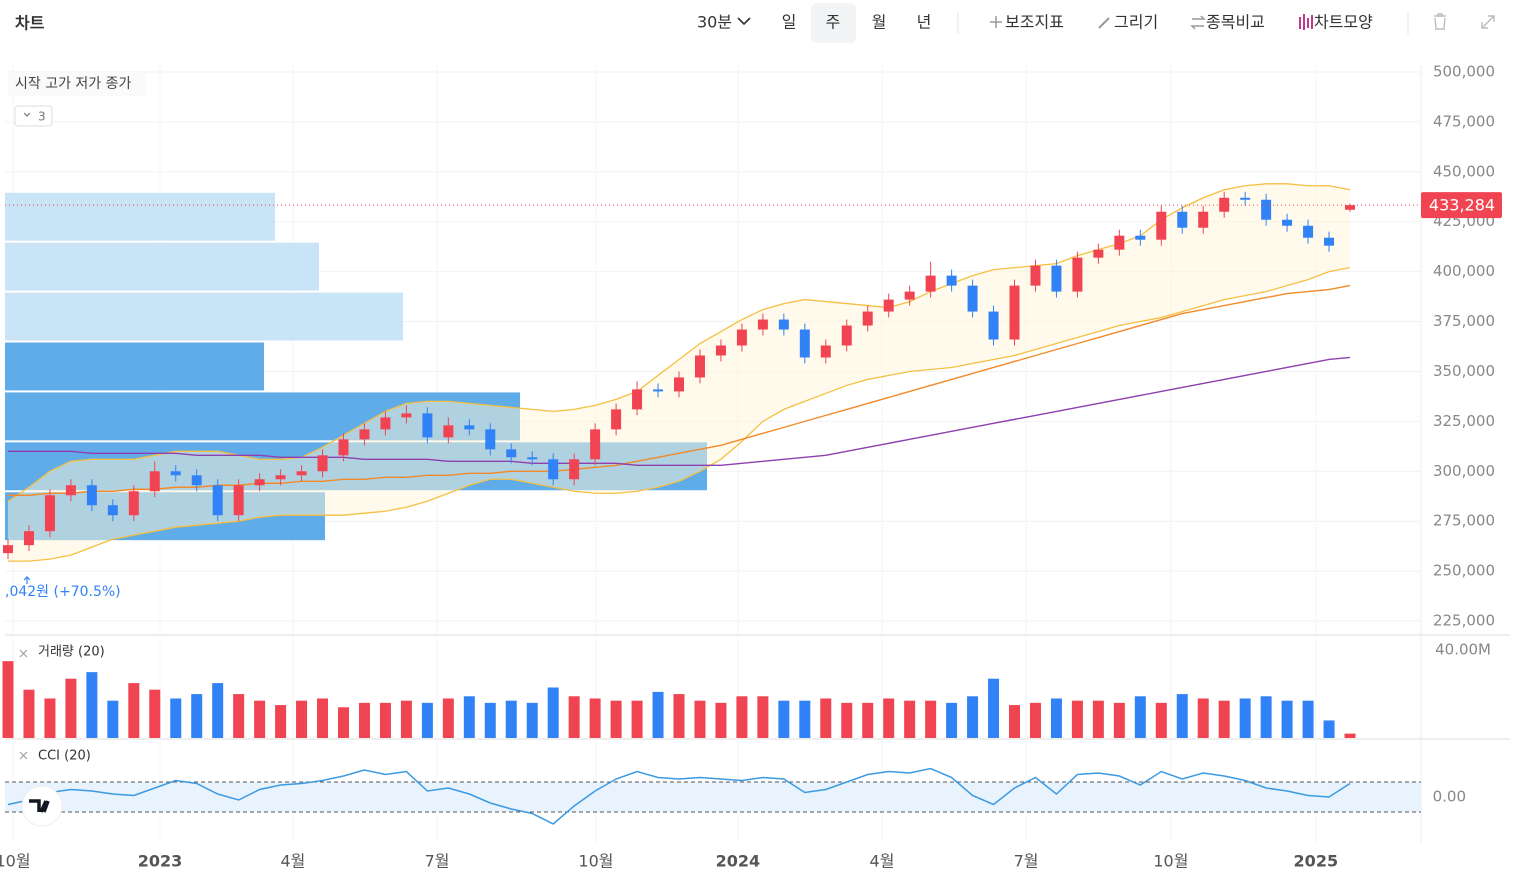 The height and width of the screenshot is (889, 1525). What do you see at coordinates (1235, 22) in the screenshot?
I see `tool-button: 종목비교` at bounding box center [1235, 22].